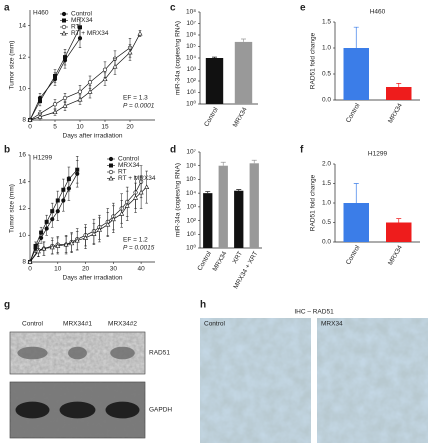  What do you see at coordinates (192, 92) in the screenshot?
I see `y-tick-label: 10¹` at bounding box center [192, 92].